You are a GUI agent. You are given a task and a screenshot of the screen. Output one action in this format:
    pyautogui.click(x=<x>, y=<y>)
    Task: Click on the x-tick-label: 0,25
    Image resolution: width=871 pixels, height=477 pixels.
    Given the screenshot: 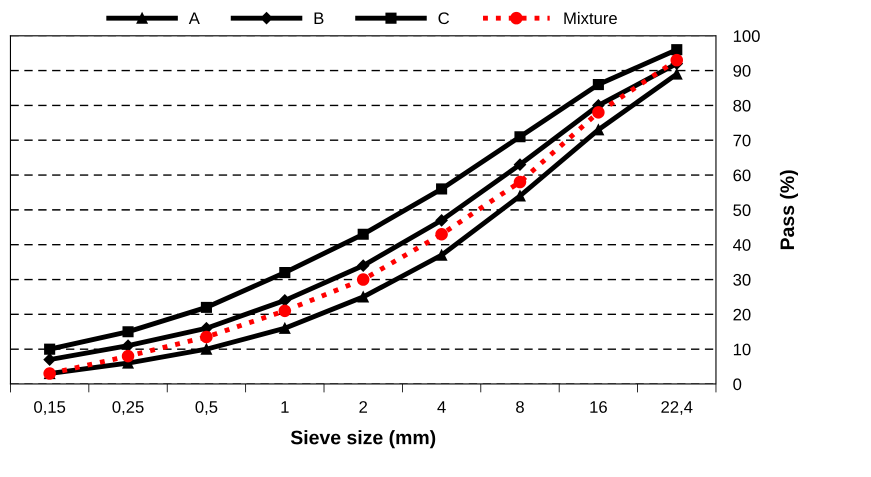 What is the action you would take?
    pyautogui.click(x=128, y=408)
    